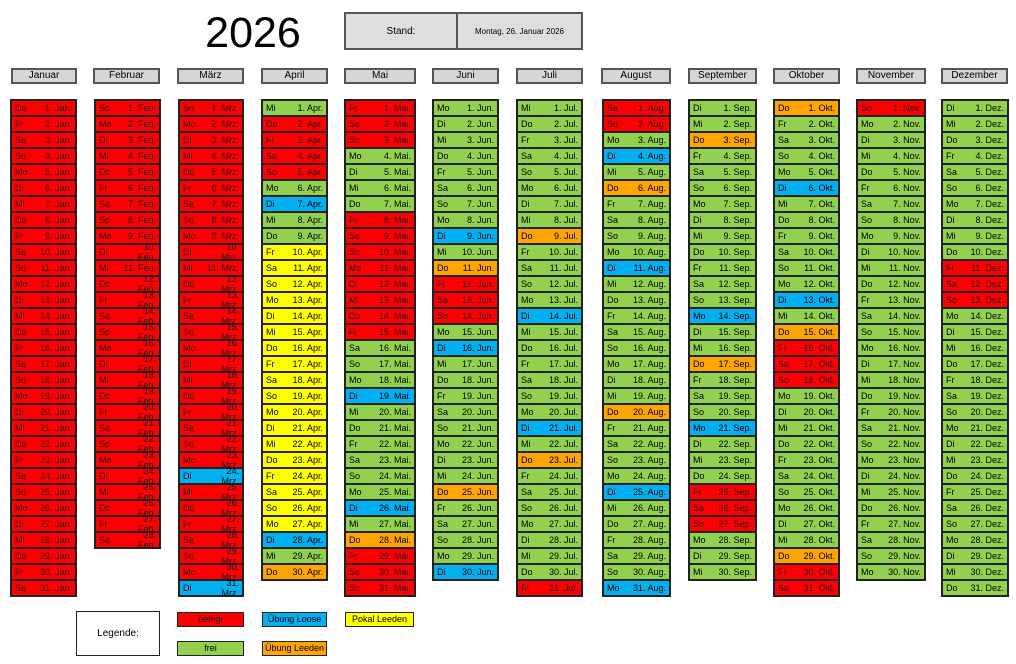 This screenshot has height=664, width=1016. I want to click on date-label: 7. Jan., so click(58, 204).